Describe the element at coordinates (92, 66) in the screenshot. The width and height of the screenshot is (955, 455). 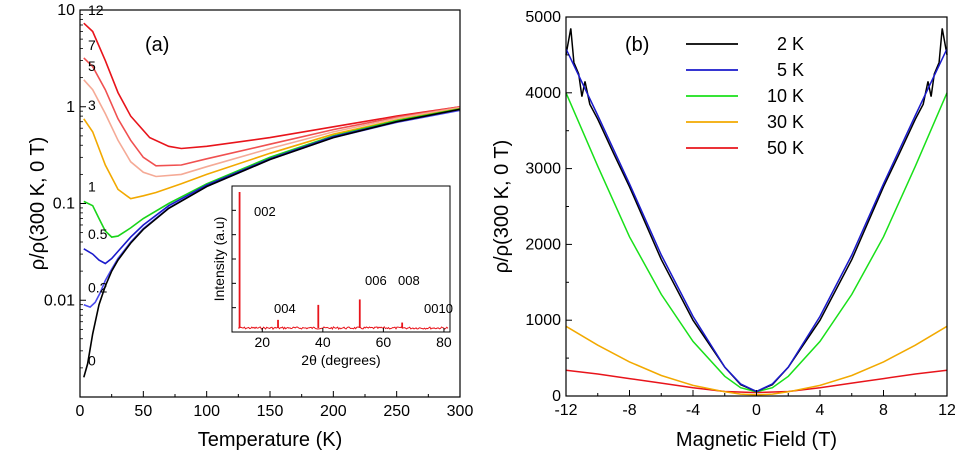
I see `curve-label-5: 5` at that location.